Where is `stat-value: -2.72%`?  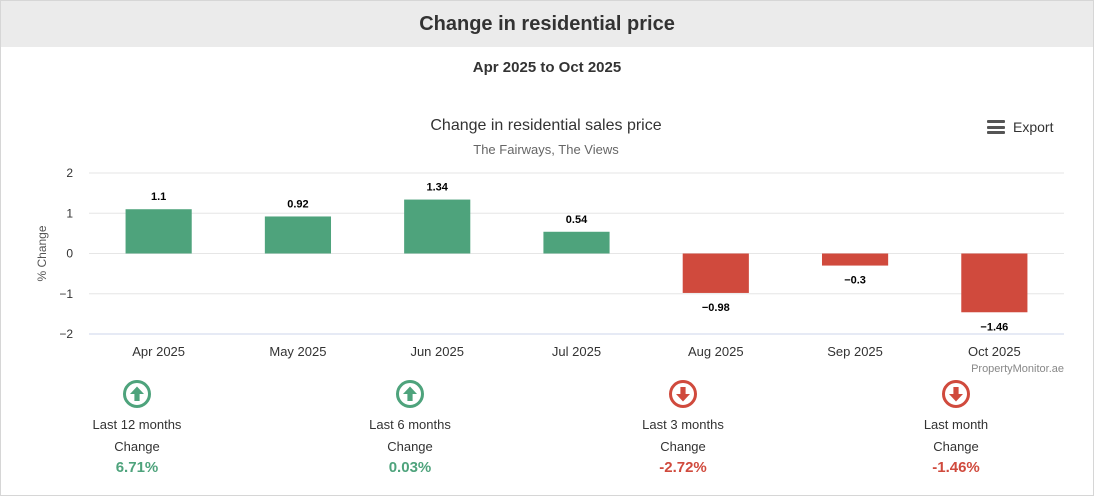
stat-value: -2.72% is located at coordinates (683, 467).